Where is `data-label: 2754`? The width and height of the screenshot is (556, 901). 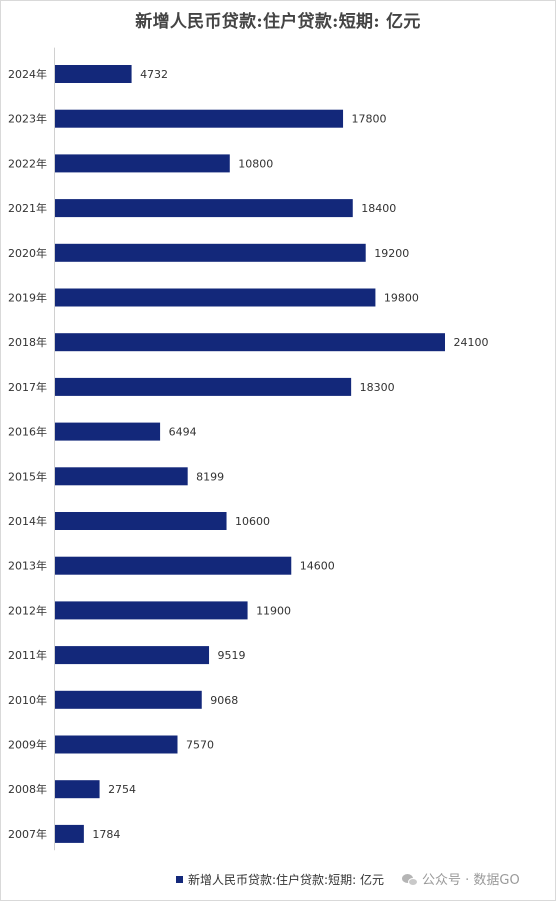 data-label: 2754 is located at coordinates (122, 789).